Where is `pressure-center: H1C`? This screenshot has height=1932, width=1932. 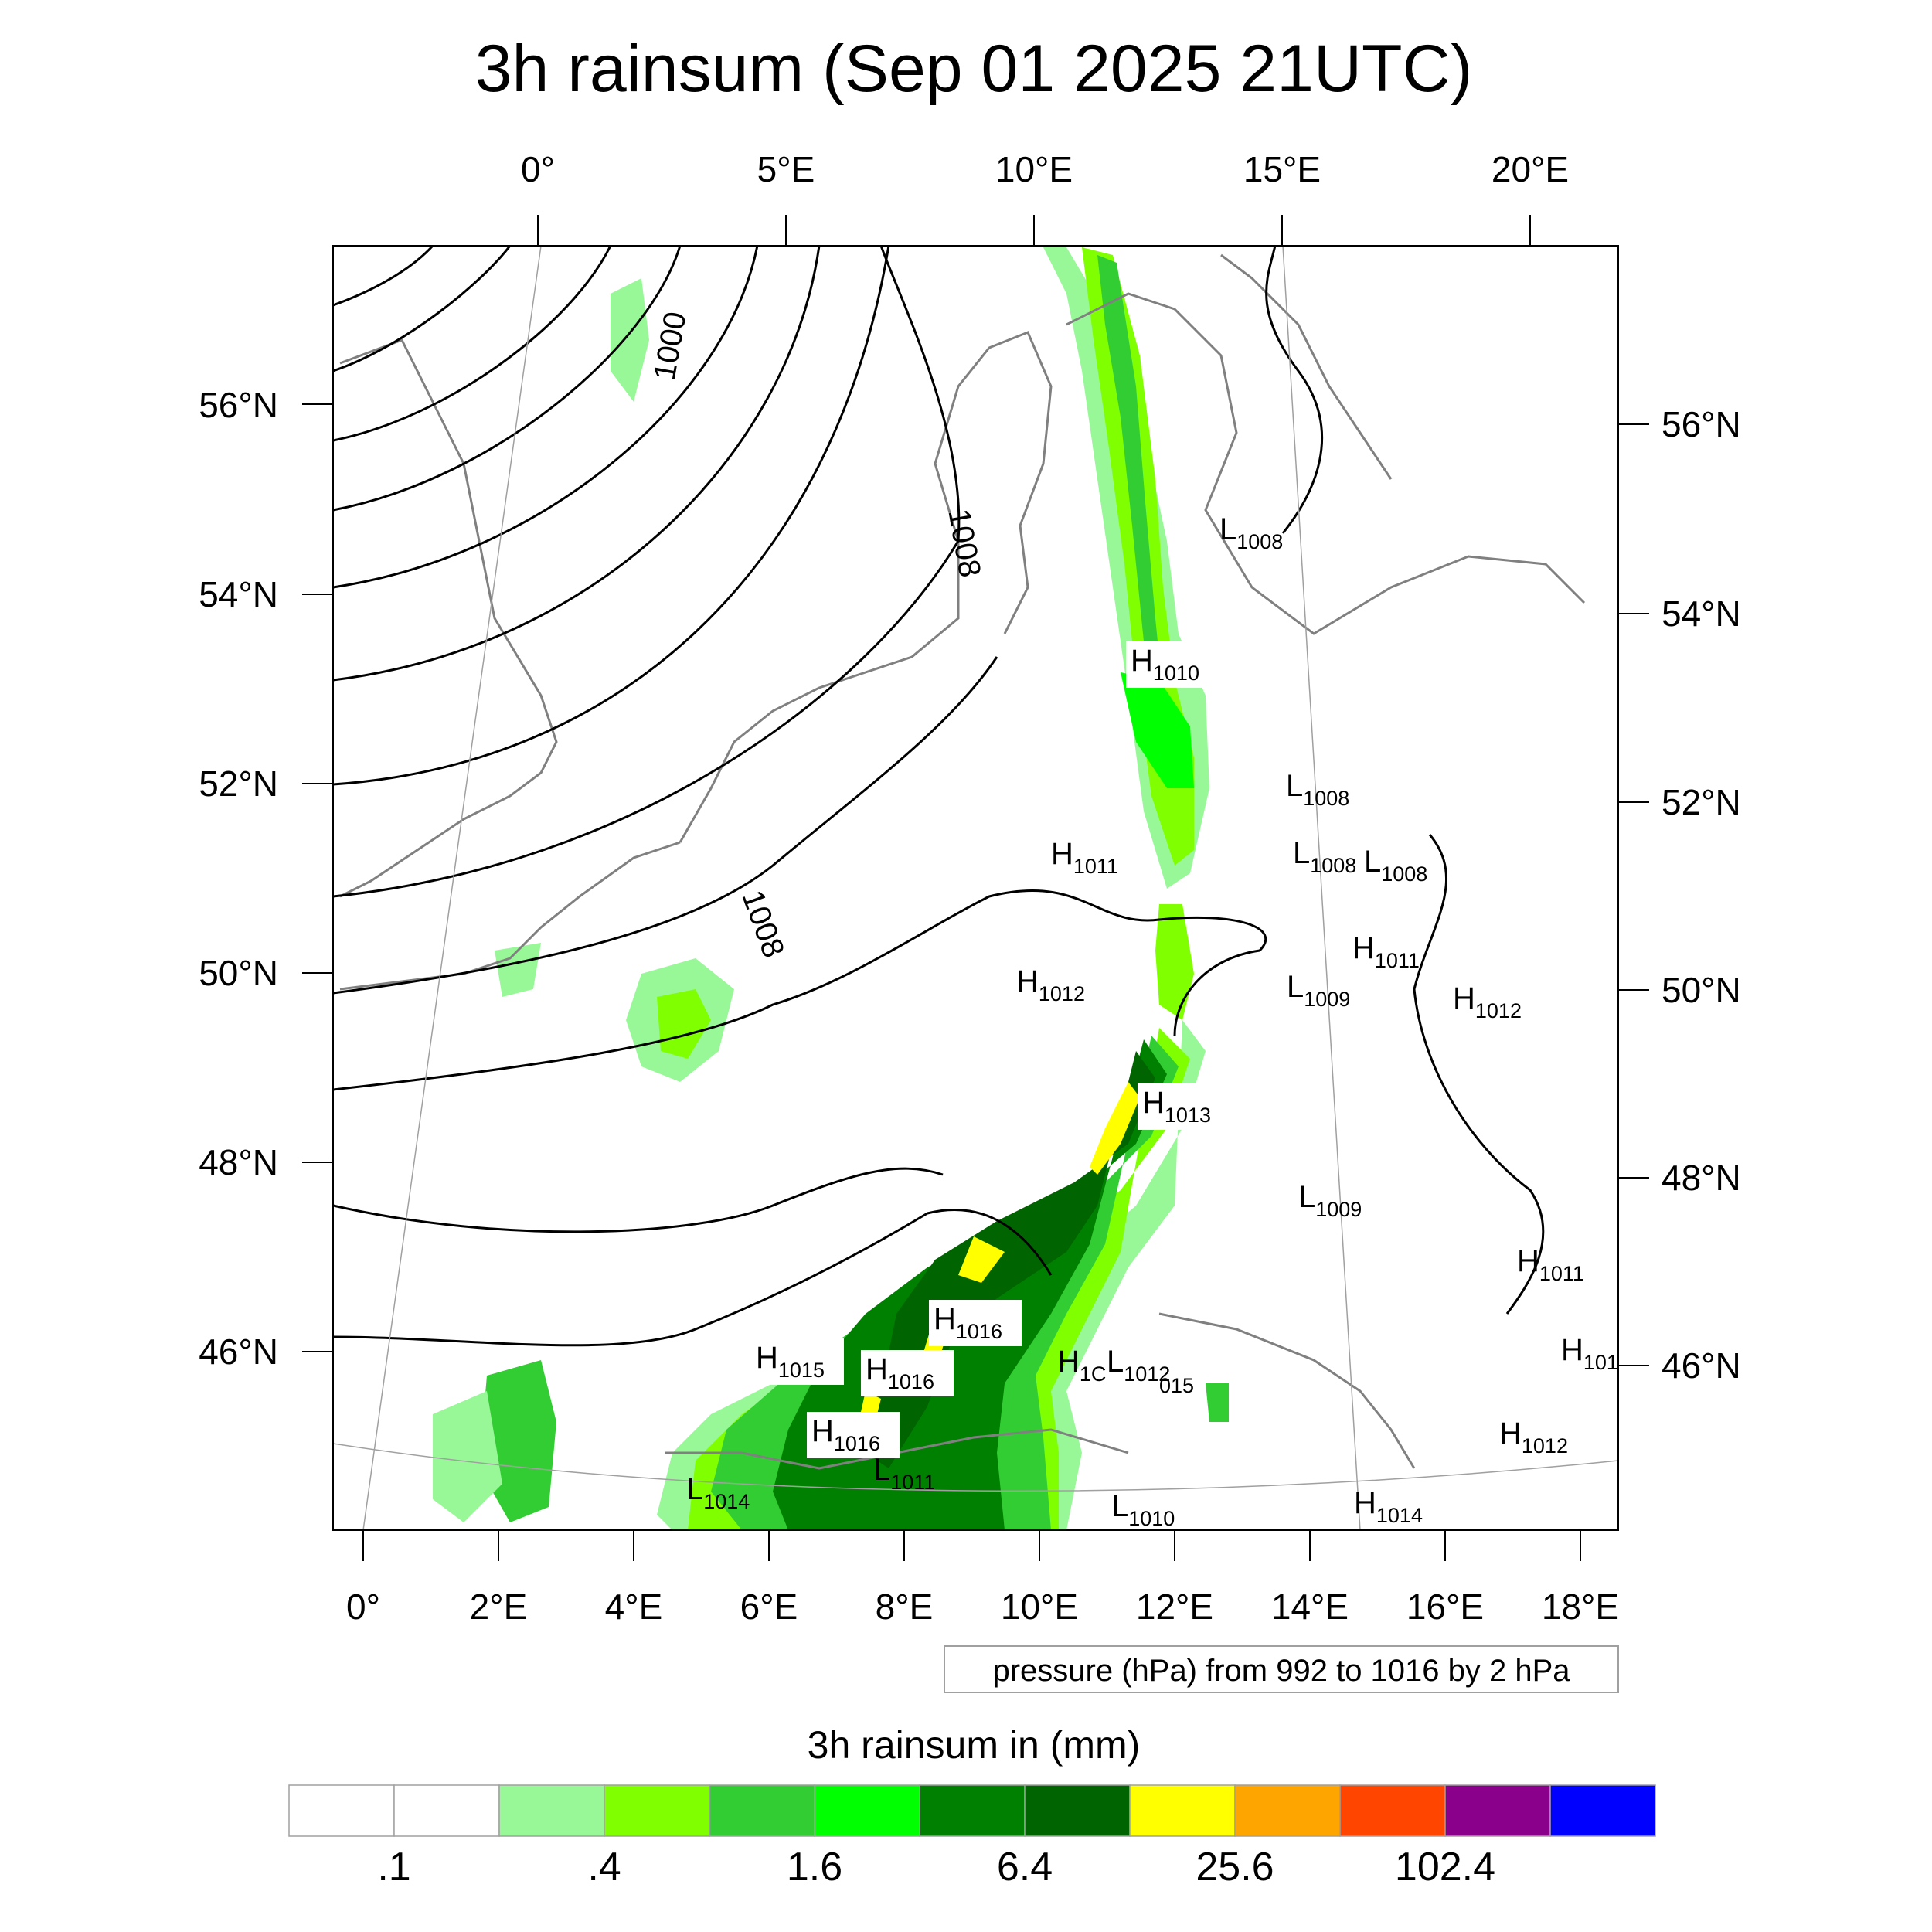 pressure-center: H1C is located at coordinates (1081, 1366).